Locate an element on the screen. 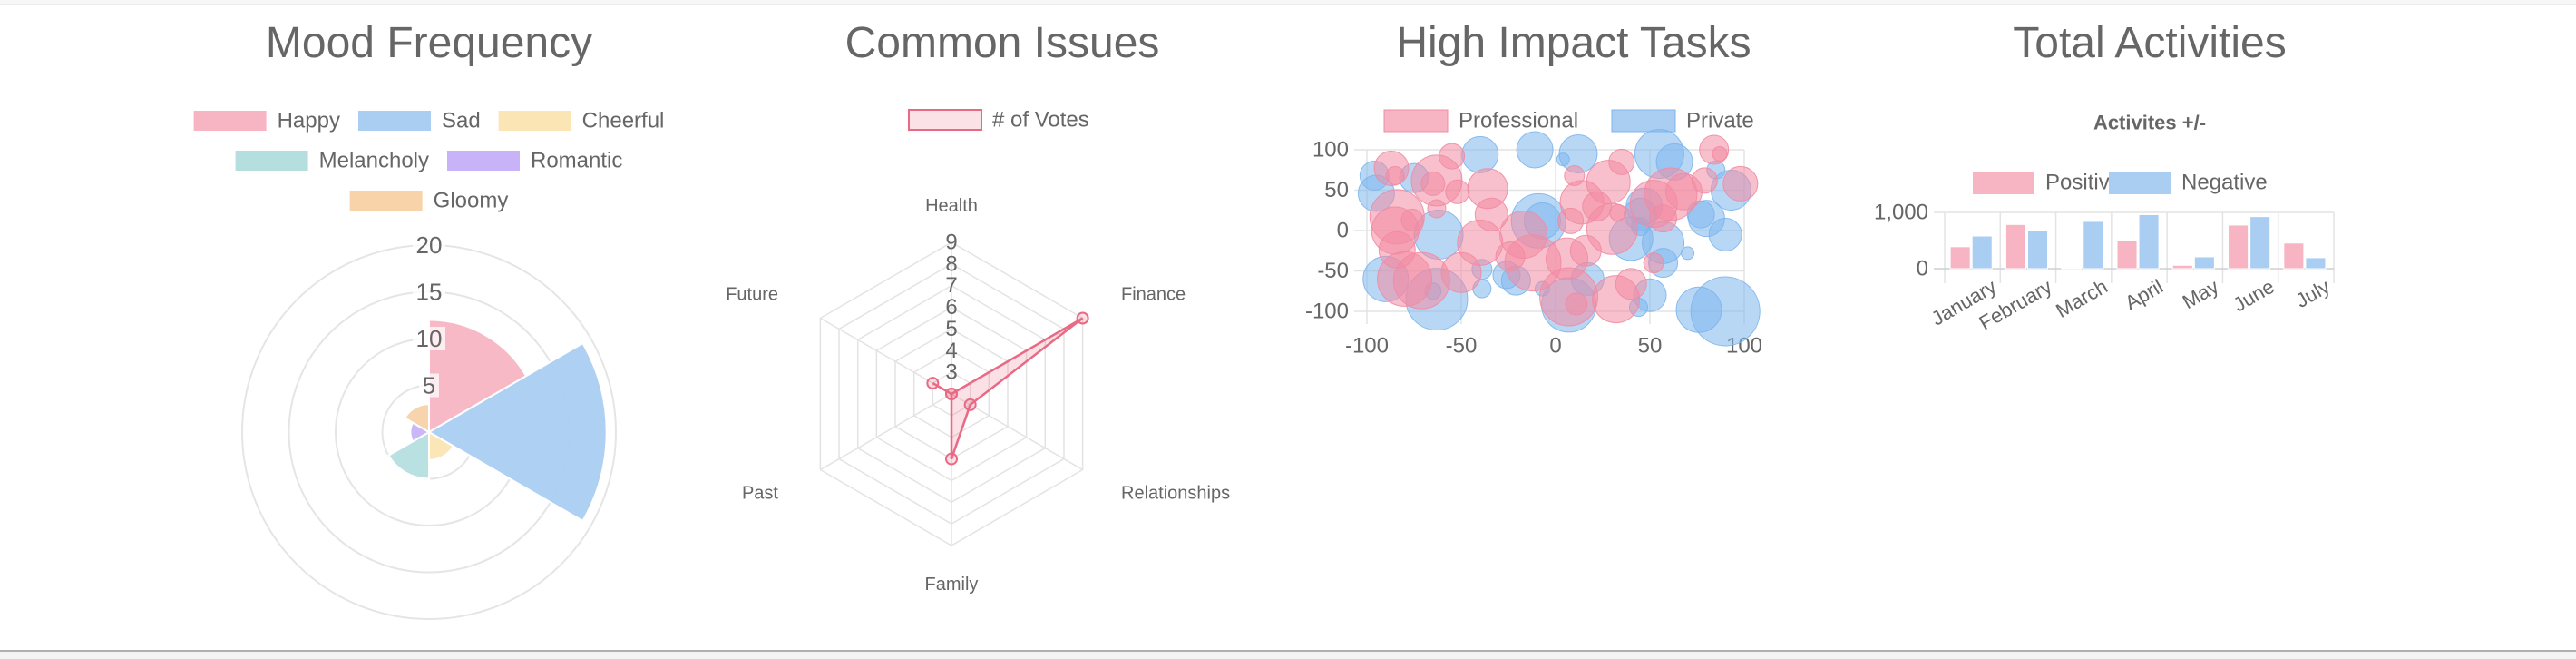 Image resolution: width=2576 pixels, height=659 pixels. point-label-future: Future is located at coordinates (752, 295).